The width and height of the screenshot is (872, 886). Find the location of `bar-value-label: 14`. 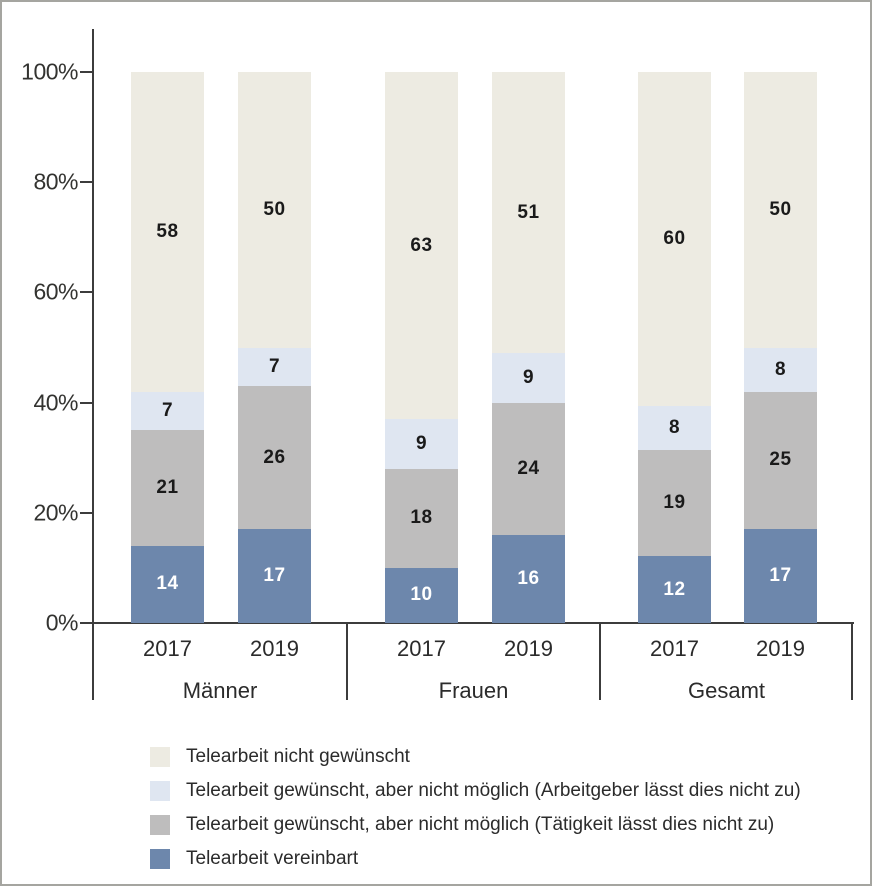

bar-value-label: 14 is located at coordinates (167, 584).